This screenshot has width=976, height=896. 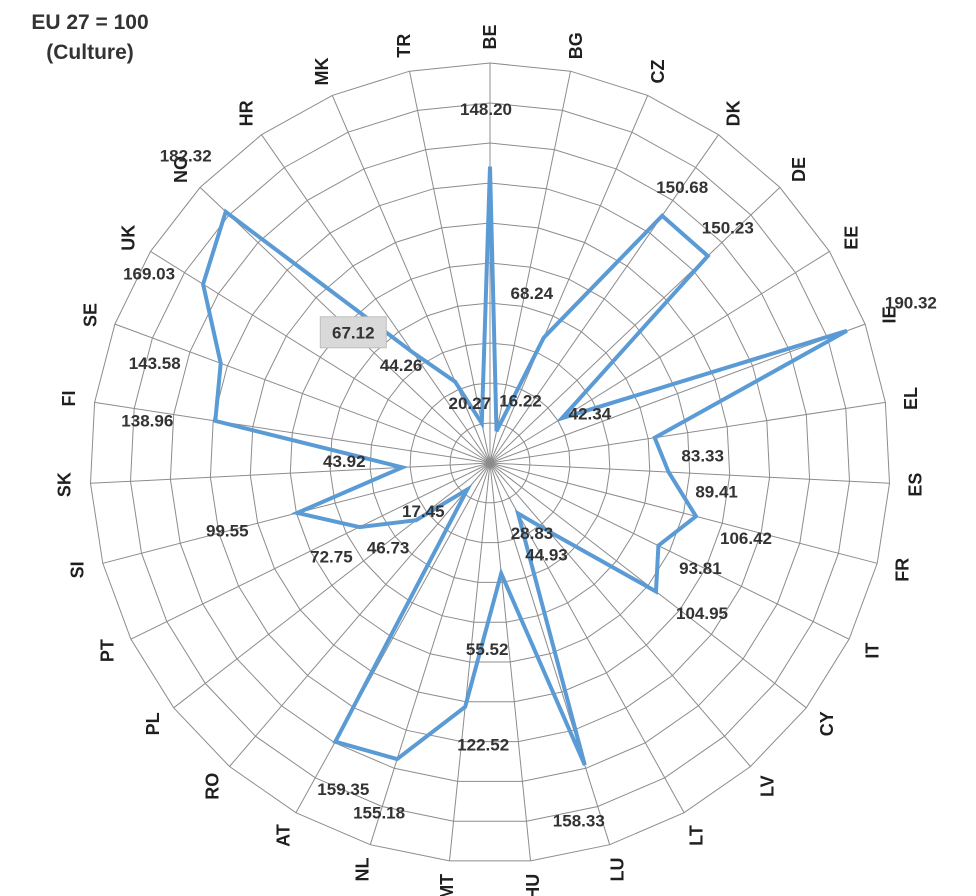 I want to click on data-label-dk: 150.68, so click(x=682, y=187).